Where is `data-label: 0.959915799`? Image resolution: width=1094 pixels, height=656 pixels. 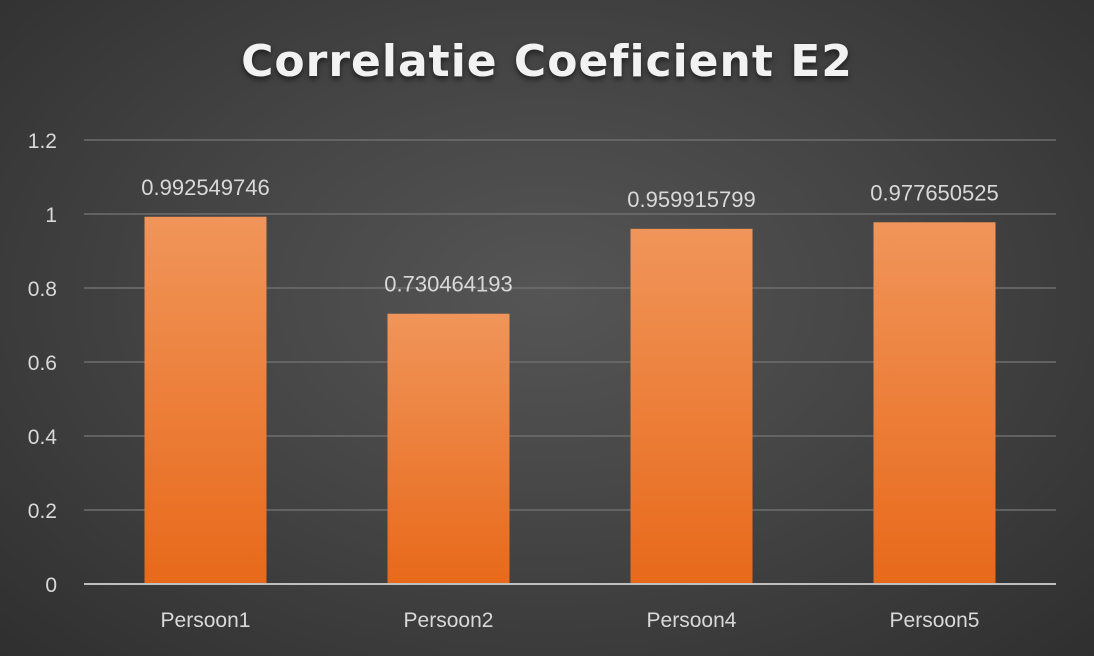 data-label: 0.959915799 is located at coordinates (691, 199).